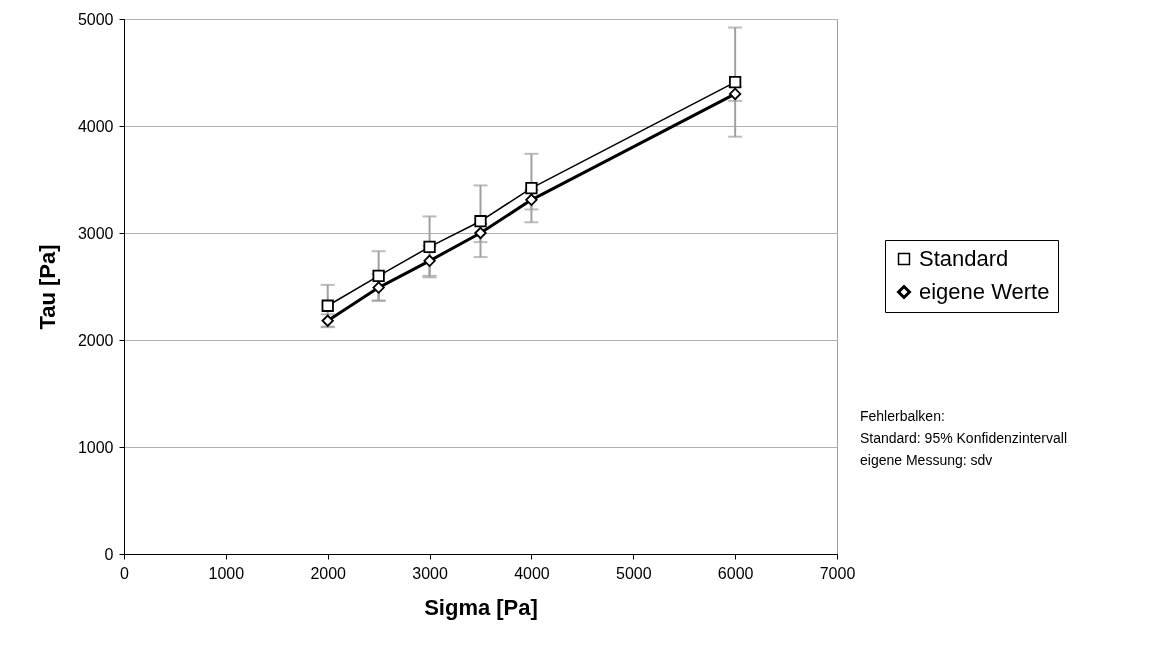 This screenshot has height=655, width=1165. What do you see at coordinates (328, 573) in the screenshot?
I see `x-tick-label: 2000` at bounding box center [328, 573].